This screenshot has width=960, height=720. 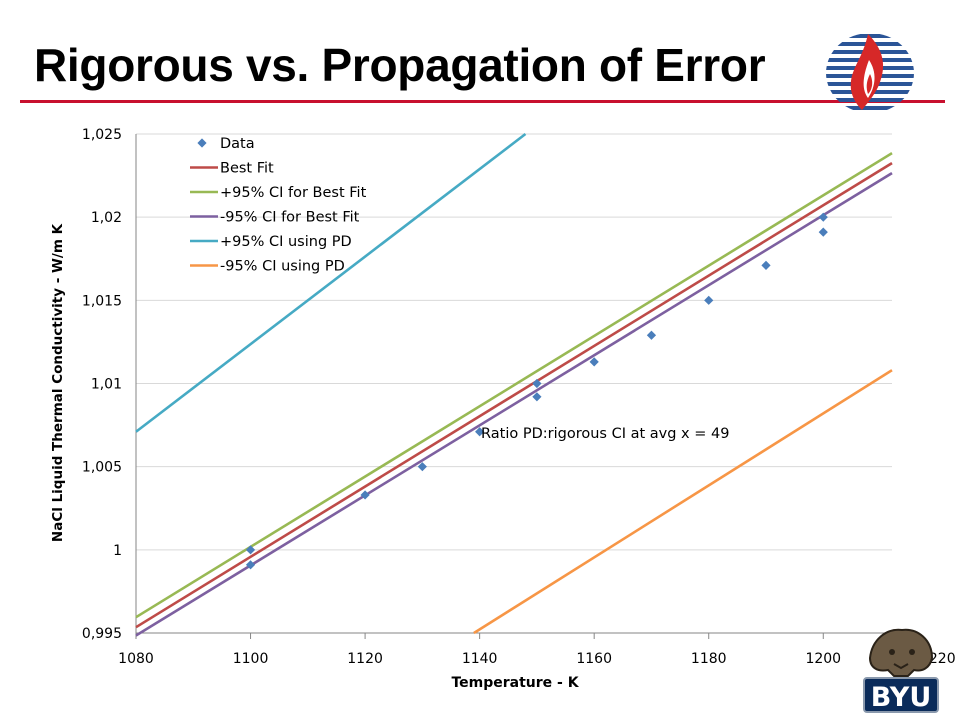 What do you see at coordinates (282, 267) in the screenshot?
I see `legend-label-95-ci-using-pd: -95% CI using PD` at bounding box center [282, 267].